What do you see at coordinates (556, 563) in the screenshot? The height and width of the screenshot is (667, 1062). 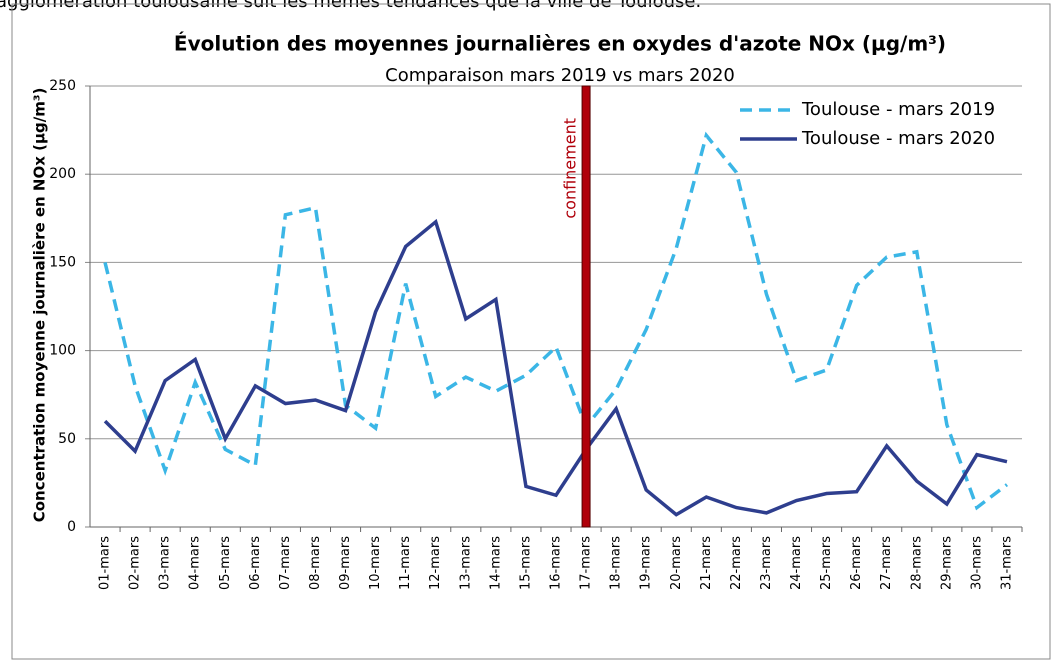 I see `x-tick-label: 16-mars` at bounding box center [556, 563].